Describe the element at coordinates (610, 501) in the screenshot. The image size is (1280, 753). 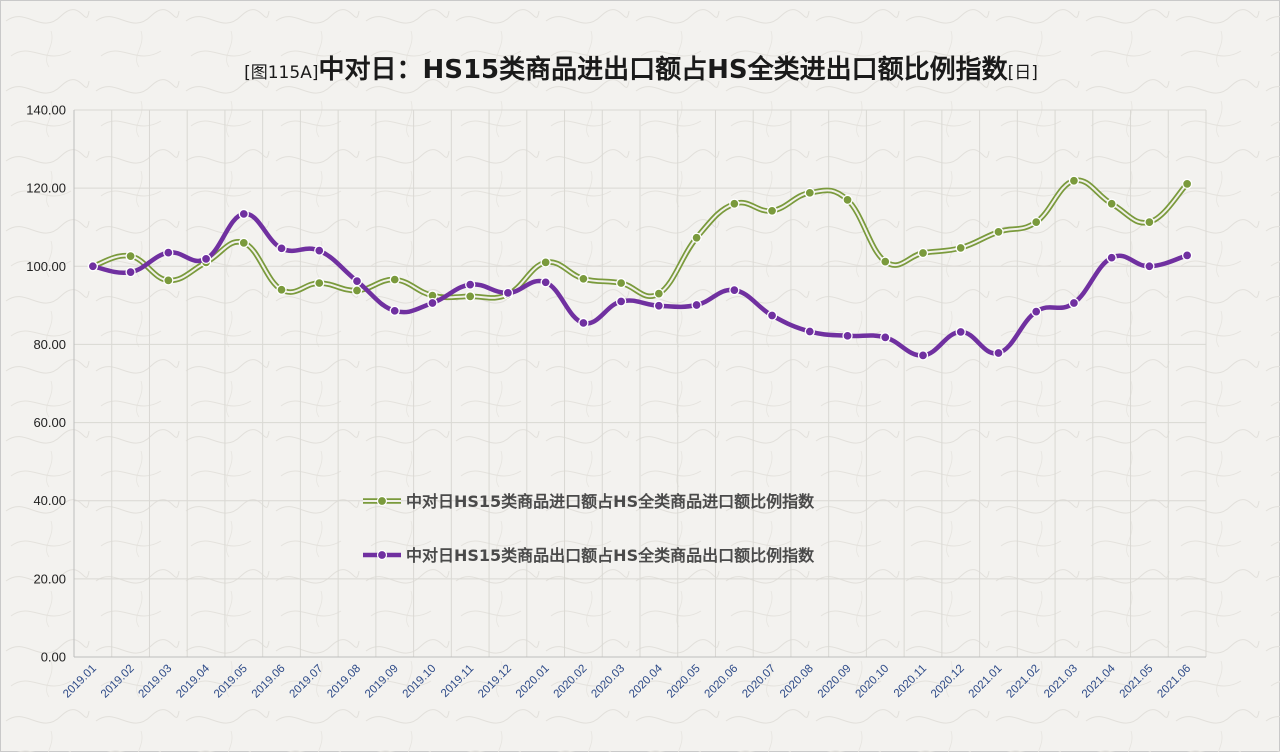
I see `legend-label-import: 中对日HS15类商品进口额占HS全类商品进口额比例指数` at that location.